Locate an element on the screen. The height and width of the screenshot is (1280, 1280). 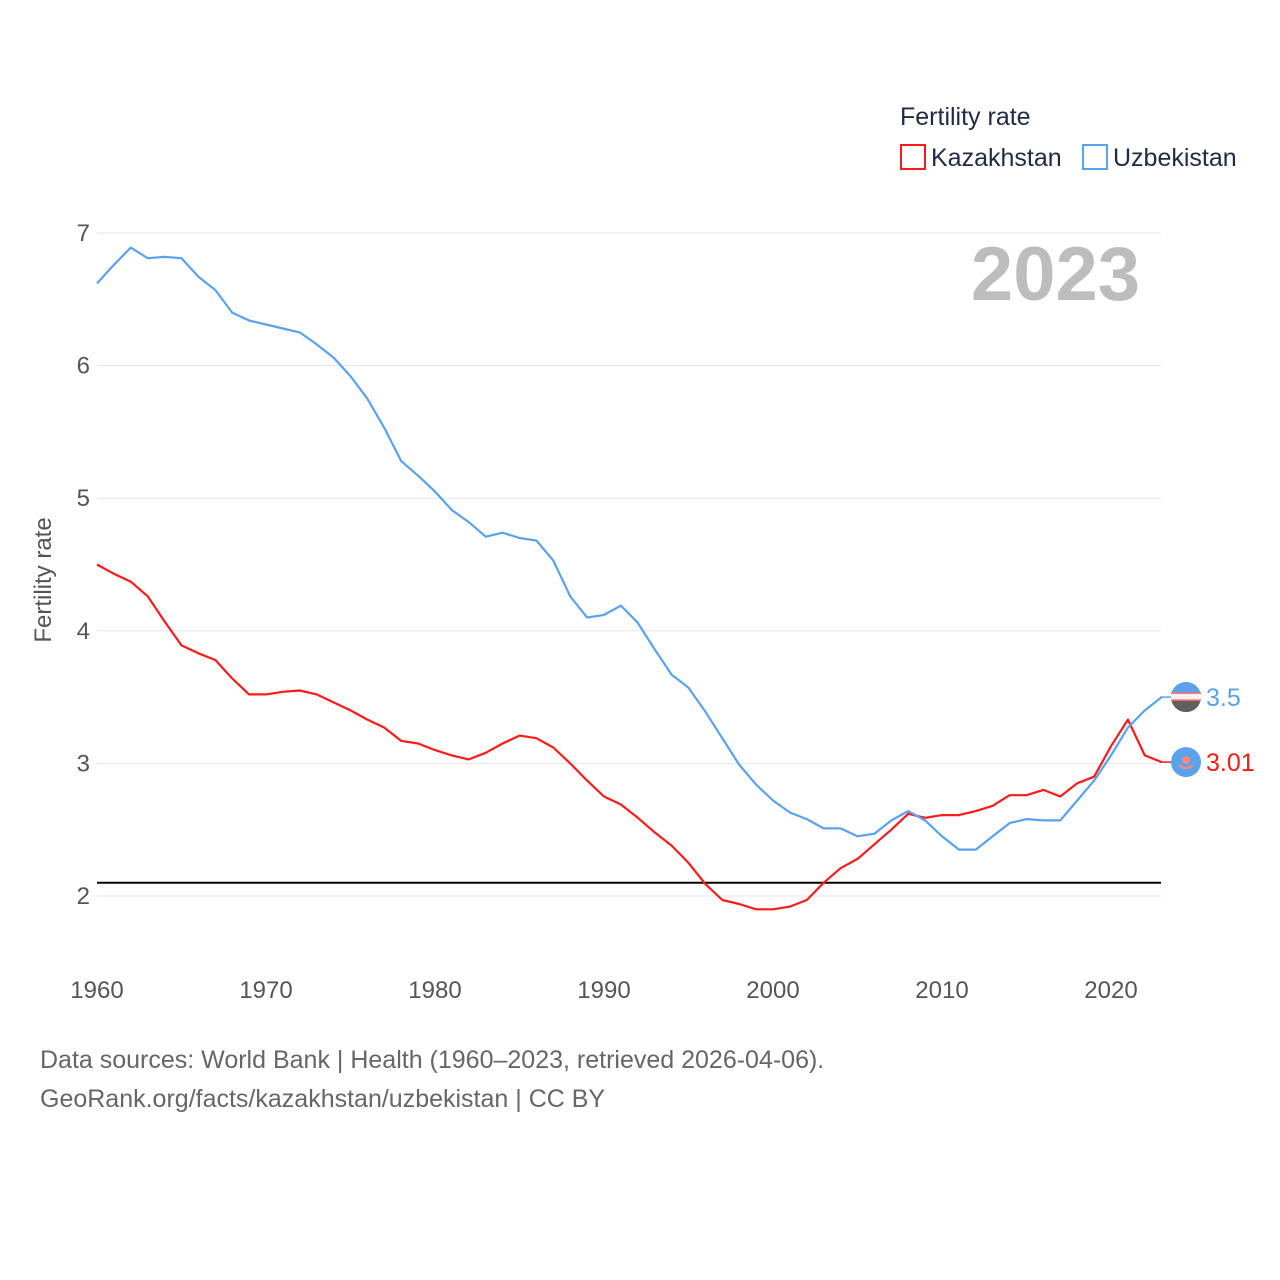
year-label: 2023 is located at coordinates (1055, 274).